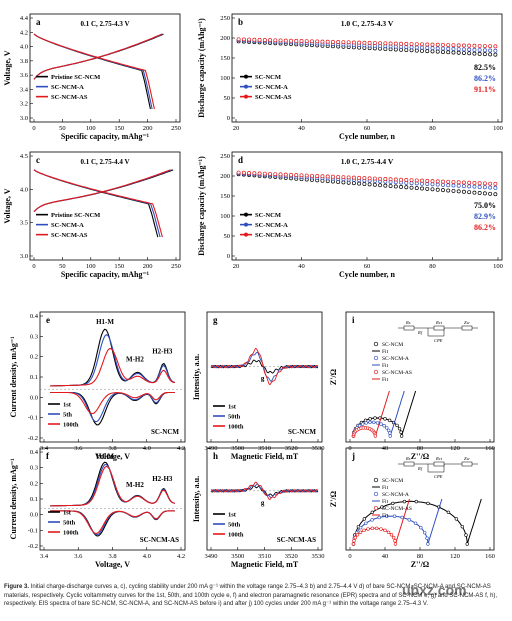 The image size is (512, 621). I want to click on cv-anodic, so click(112, 360).